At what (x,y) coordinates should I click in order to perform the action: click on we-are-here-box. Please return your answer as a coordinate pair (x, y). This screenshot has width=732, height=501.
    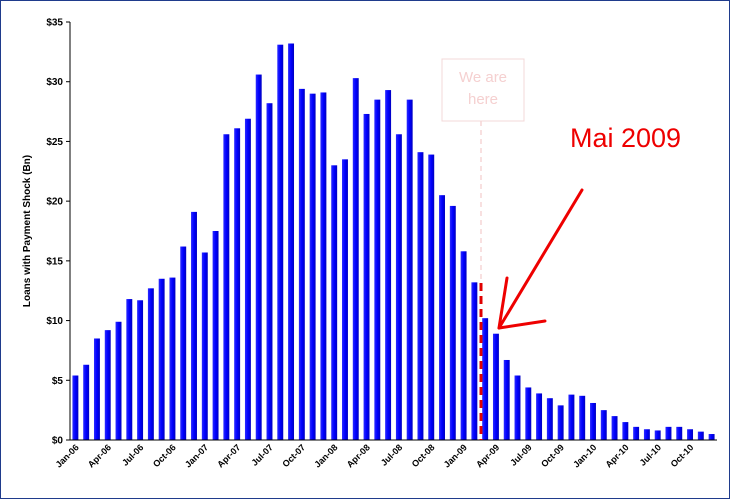
    Looking at the image, I should click on (483, 90).